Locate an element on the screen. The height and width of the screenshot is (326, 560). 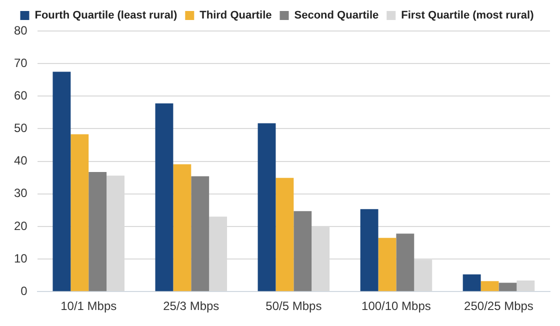
legend-label: First Quartile (most rural) is located at coordinates (467, 16).